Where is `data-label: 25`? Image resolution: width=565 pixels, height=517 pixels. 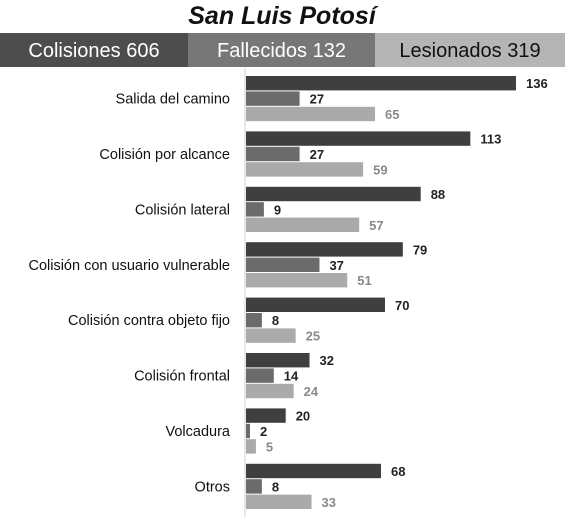 data-label: 25 is located at coordinates (313, 336).